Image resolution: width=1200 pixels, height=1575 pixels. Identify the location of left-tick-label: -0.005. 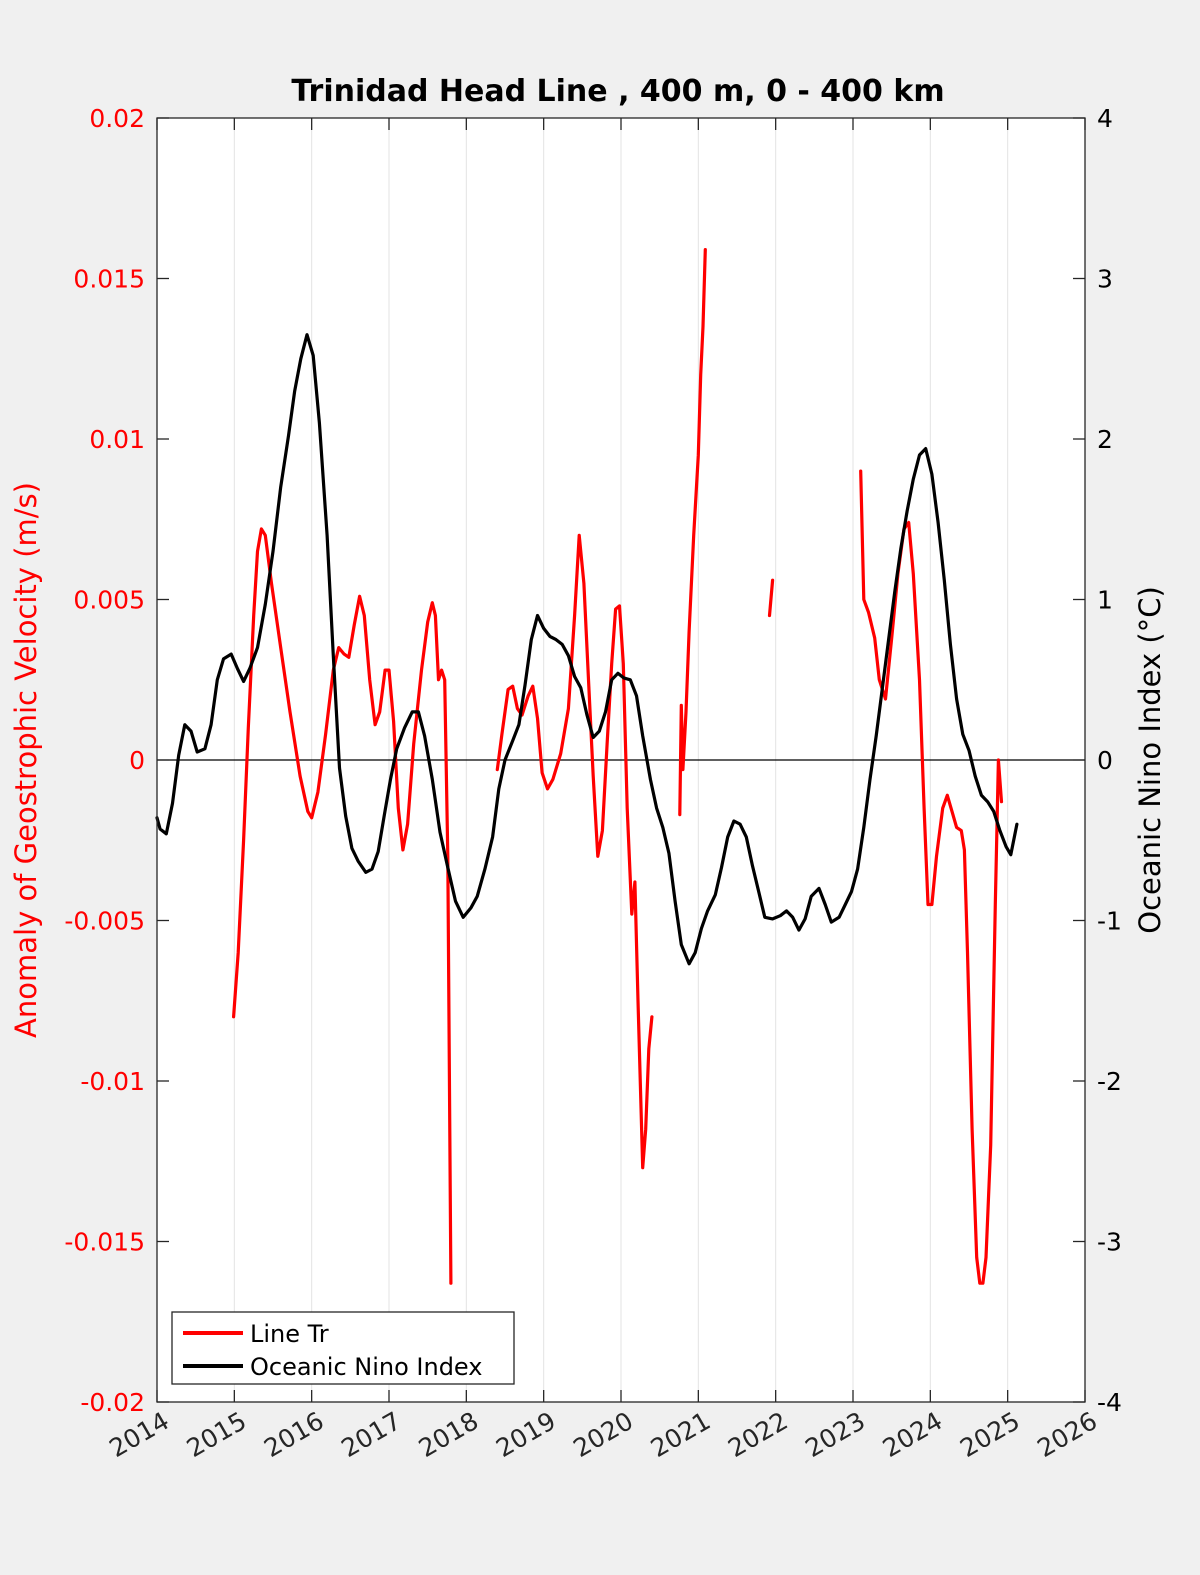
(104, 921).